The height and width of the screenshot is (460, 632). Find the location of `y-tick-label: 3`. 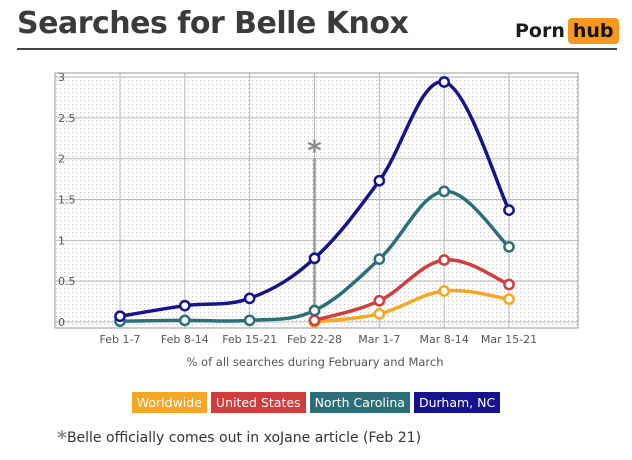

y-tick-label: 3 is located at coordinates (61, 77).